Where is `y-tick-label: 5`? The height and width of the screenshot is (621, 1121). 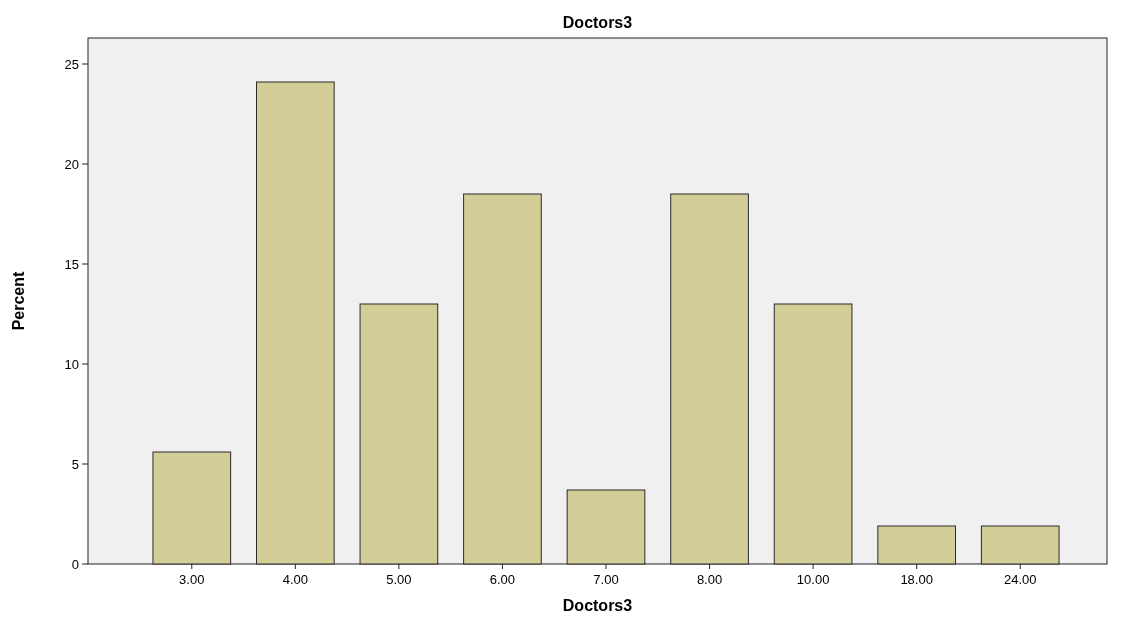
y-tick-label: 5 is located at coordinates (75, 464).